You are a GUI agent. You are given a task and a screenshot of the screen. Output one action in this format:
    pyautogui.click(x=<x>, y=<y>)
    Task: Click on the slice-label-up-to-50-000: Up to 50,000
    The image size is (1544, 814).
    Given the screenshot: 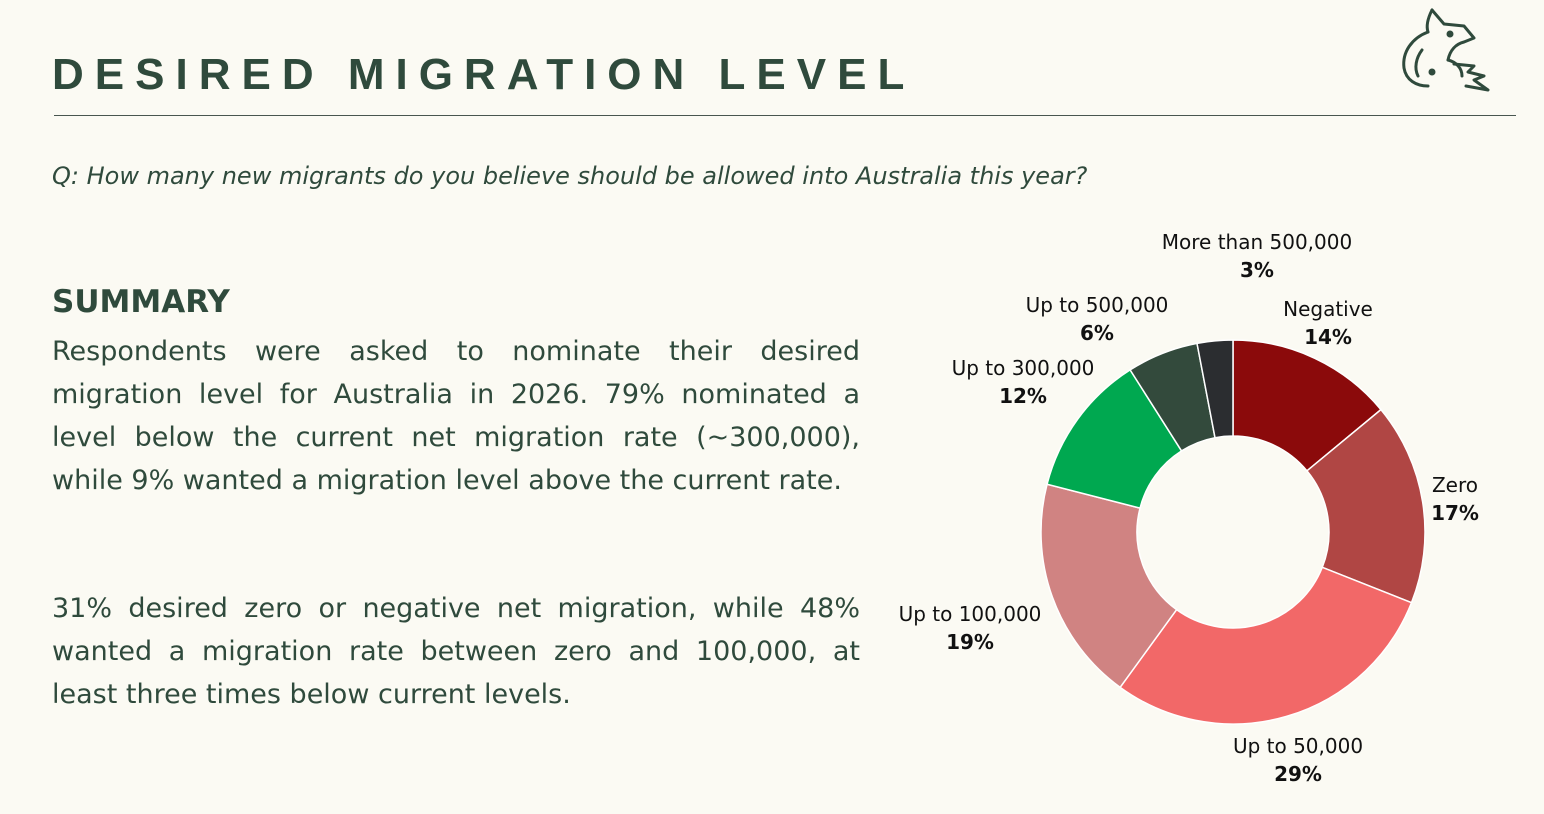 What is the action you would take?
    pyautogui.click(x=1298, y=746)
    